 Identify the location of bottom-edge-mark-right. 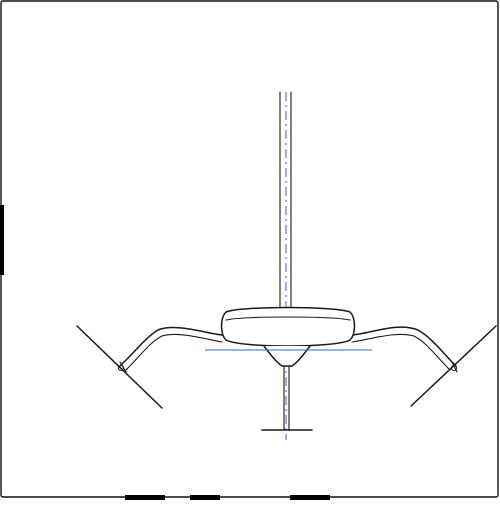
(310, 497).